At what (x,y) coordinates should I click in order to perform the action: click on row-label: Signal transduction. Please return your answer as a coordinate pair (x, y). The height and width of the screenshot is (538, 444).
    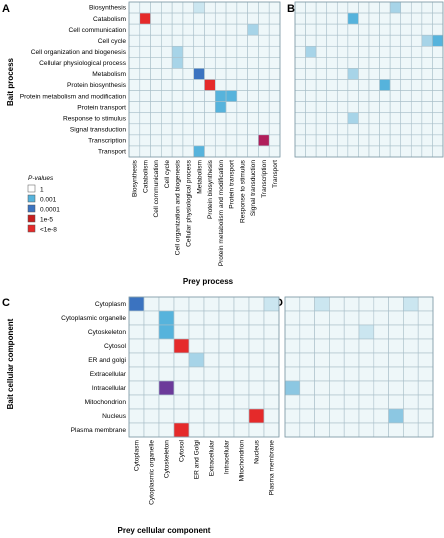
    Looking at the image, I should click on (98, 130).